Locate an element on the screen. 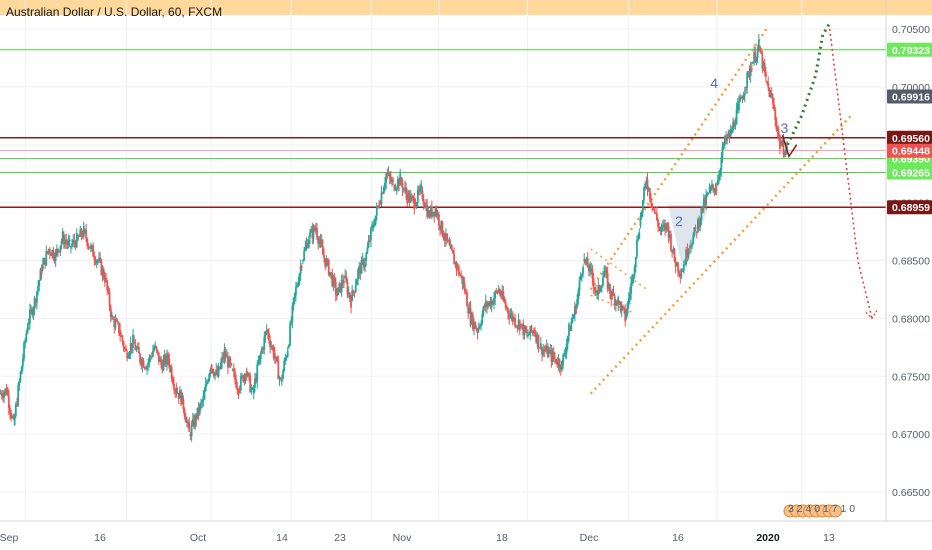  live-price-badge-bg is located at coordinates (909, 150).